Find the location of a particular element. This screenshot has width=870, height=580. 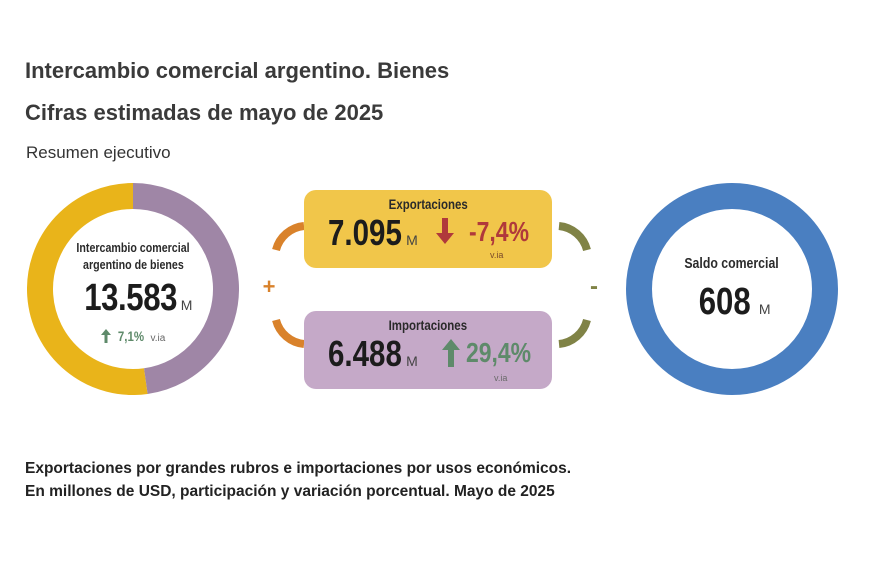

intercambio-change: 7,1% is located at coordinates (130, 336).